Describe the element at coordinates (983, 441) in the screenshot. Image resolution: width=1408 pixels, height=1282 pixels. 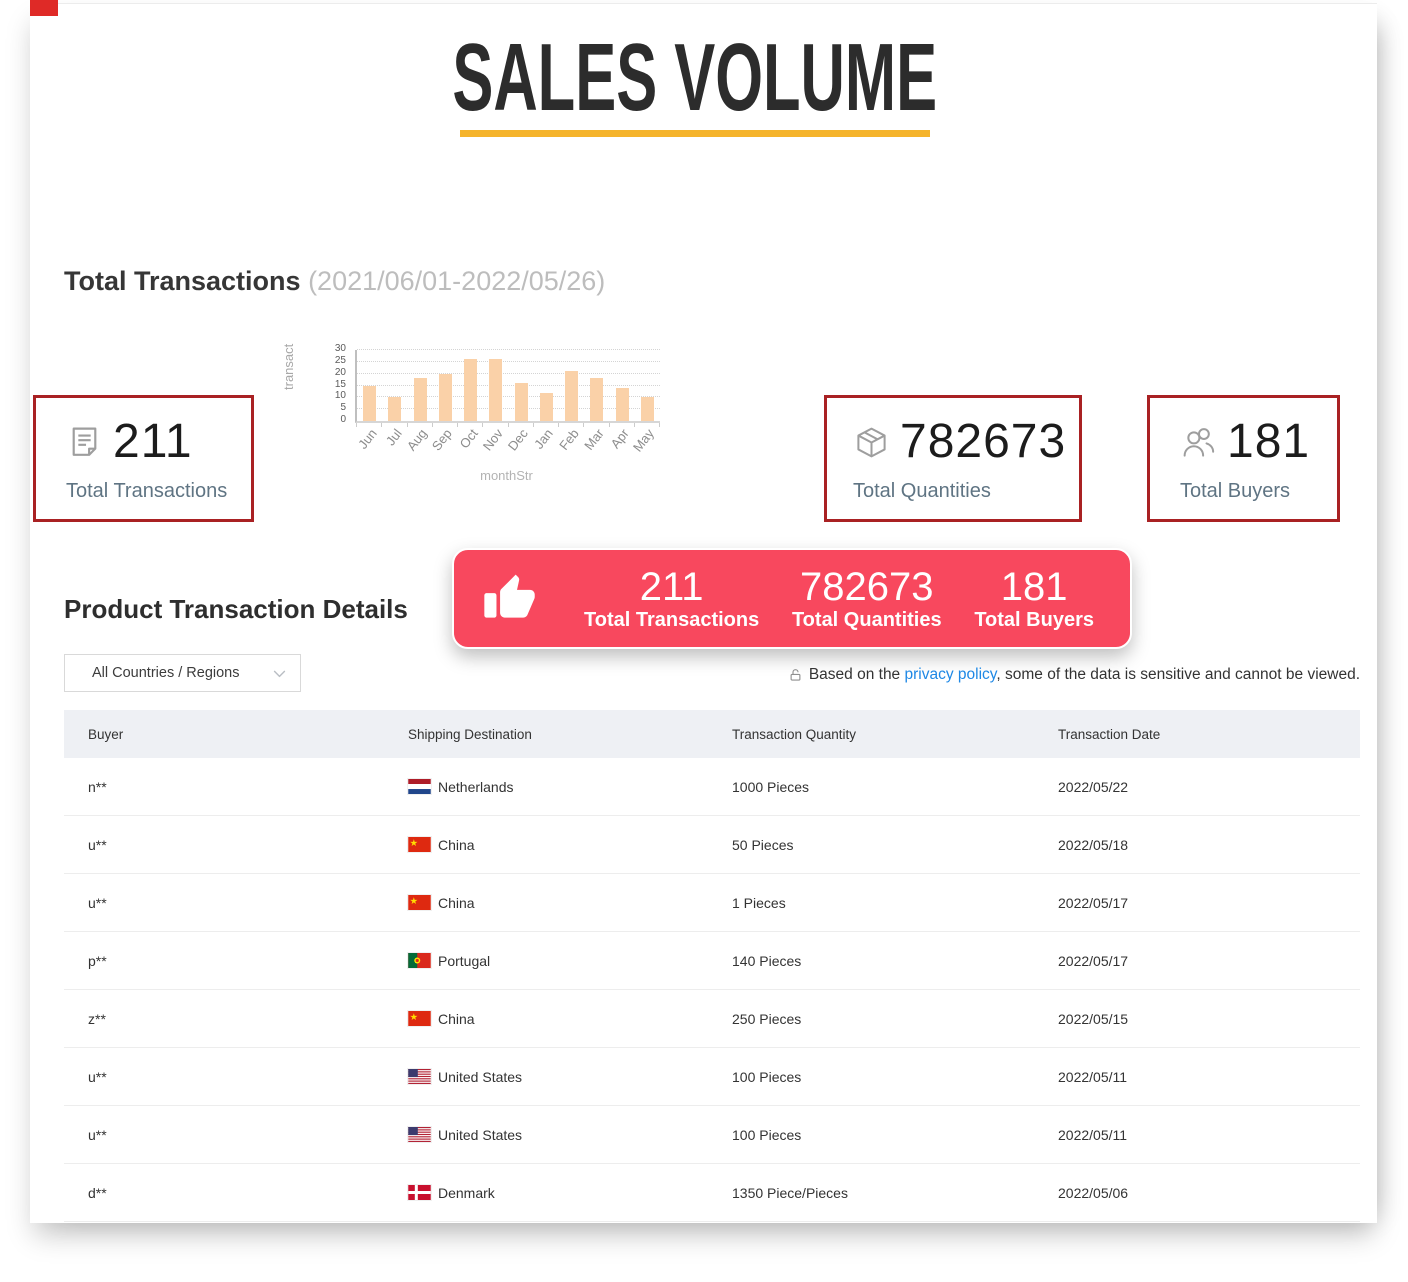
I see `stat-value: 782673` at that location.